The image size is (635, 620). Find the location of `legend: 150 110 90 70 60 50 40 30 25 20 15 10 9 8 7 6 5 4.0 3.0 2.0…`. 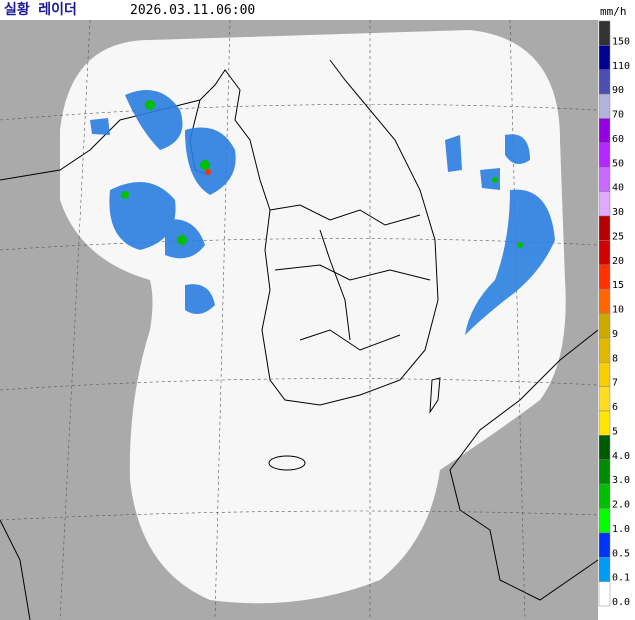

legend: 150 110 90 70 60 50 40 30 25 20 15 10 9 8 7 6 5 4.0 3.0 2.0… is located at coordinates (614, 314).